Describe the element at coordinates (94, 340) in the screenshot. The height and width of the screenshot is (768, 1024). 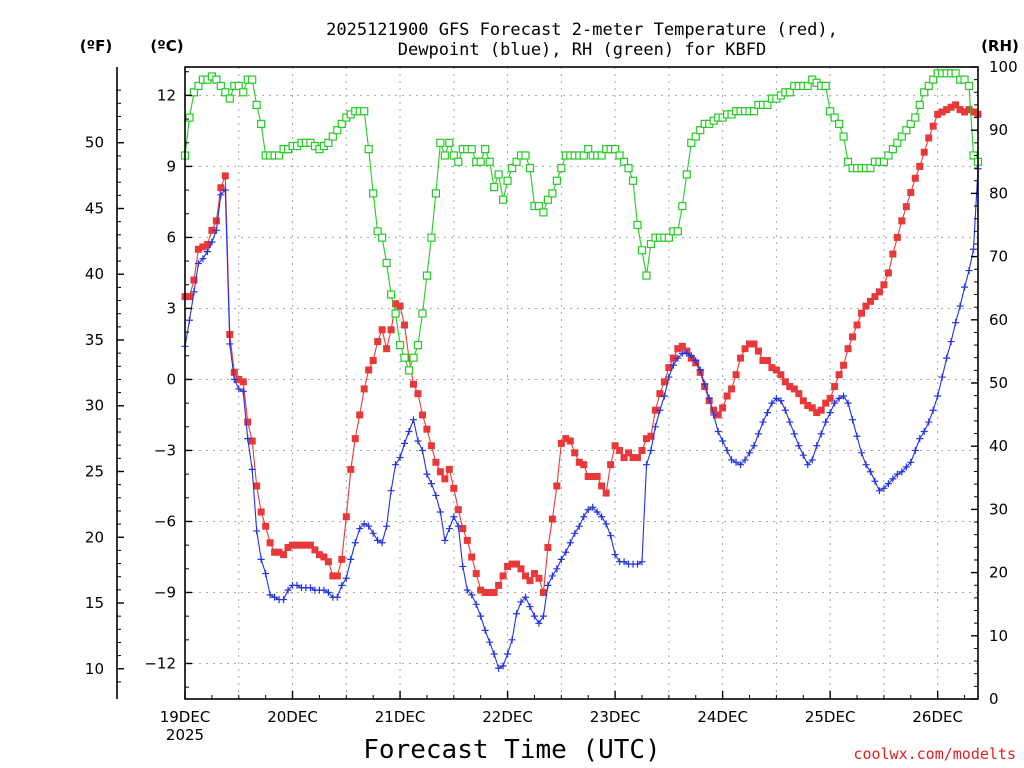
I see `fahrenheit-tick-label: 35` at that location.